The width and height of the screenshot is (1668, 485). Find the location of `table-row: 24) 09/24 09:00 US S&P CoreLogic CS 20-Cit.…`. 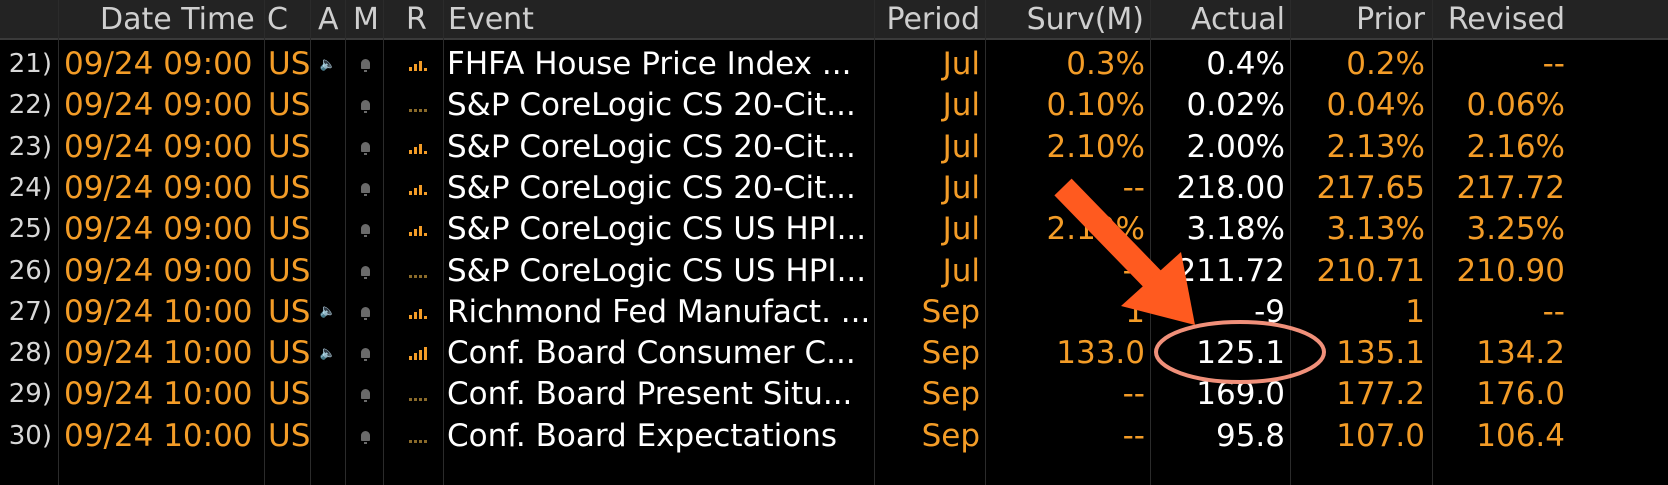

table-row: 24) 09/24 09:00 US S&P CoreLogic CS 20-Cit.… is located at coordinates (834, 188).